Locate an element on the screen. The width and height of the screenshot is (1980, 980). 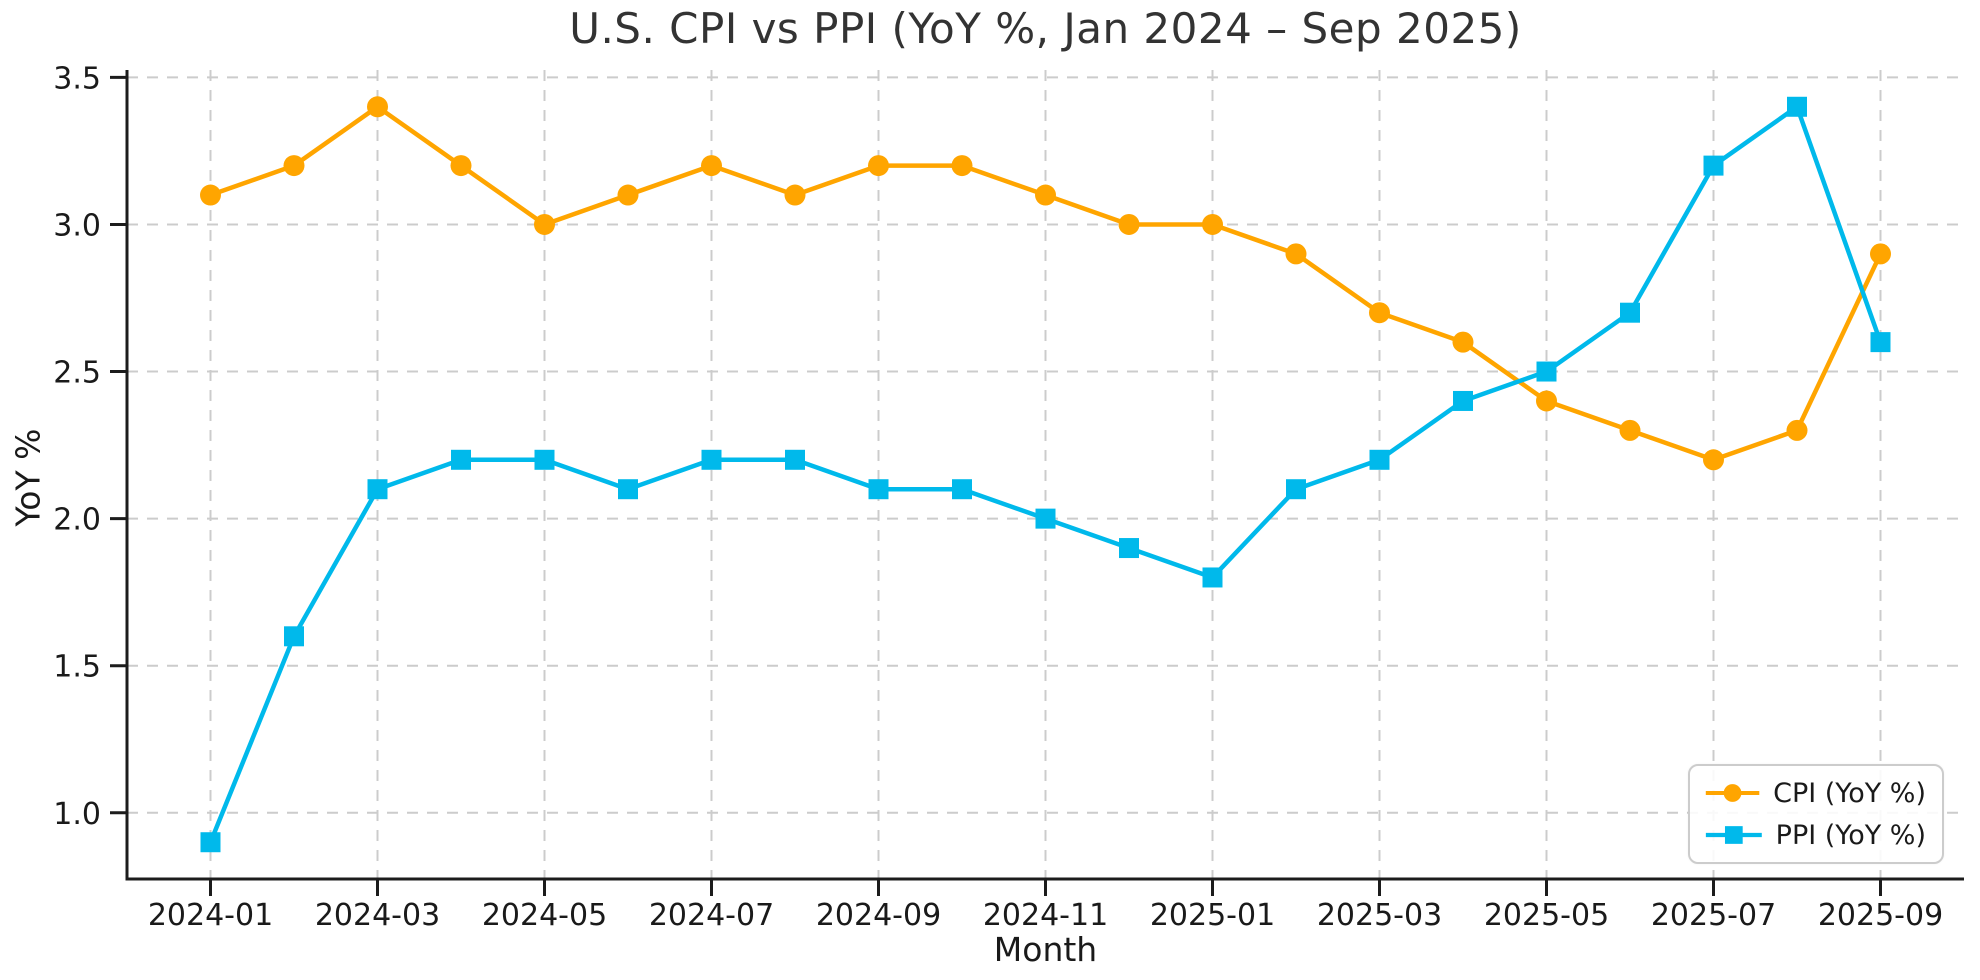
y-tick-label: 3.5 is located at coordinates (77, 78).